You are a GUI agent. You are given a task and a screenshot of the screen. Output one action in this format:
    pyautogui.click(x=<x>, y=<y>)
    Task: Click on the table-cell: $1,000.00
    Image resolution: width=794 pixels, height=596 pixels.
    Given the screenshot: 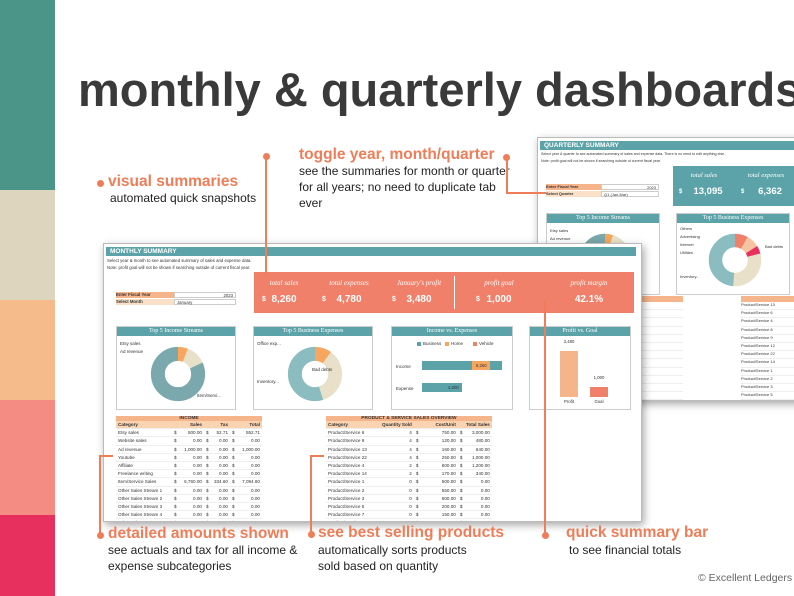 What is the action you would take?
    pyautogui.click(x=188, y=449)
    